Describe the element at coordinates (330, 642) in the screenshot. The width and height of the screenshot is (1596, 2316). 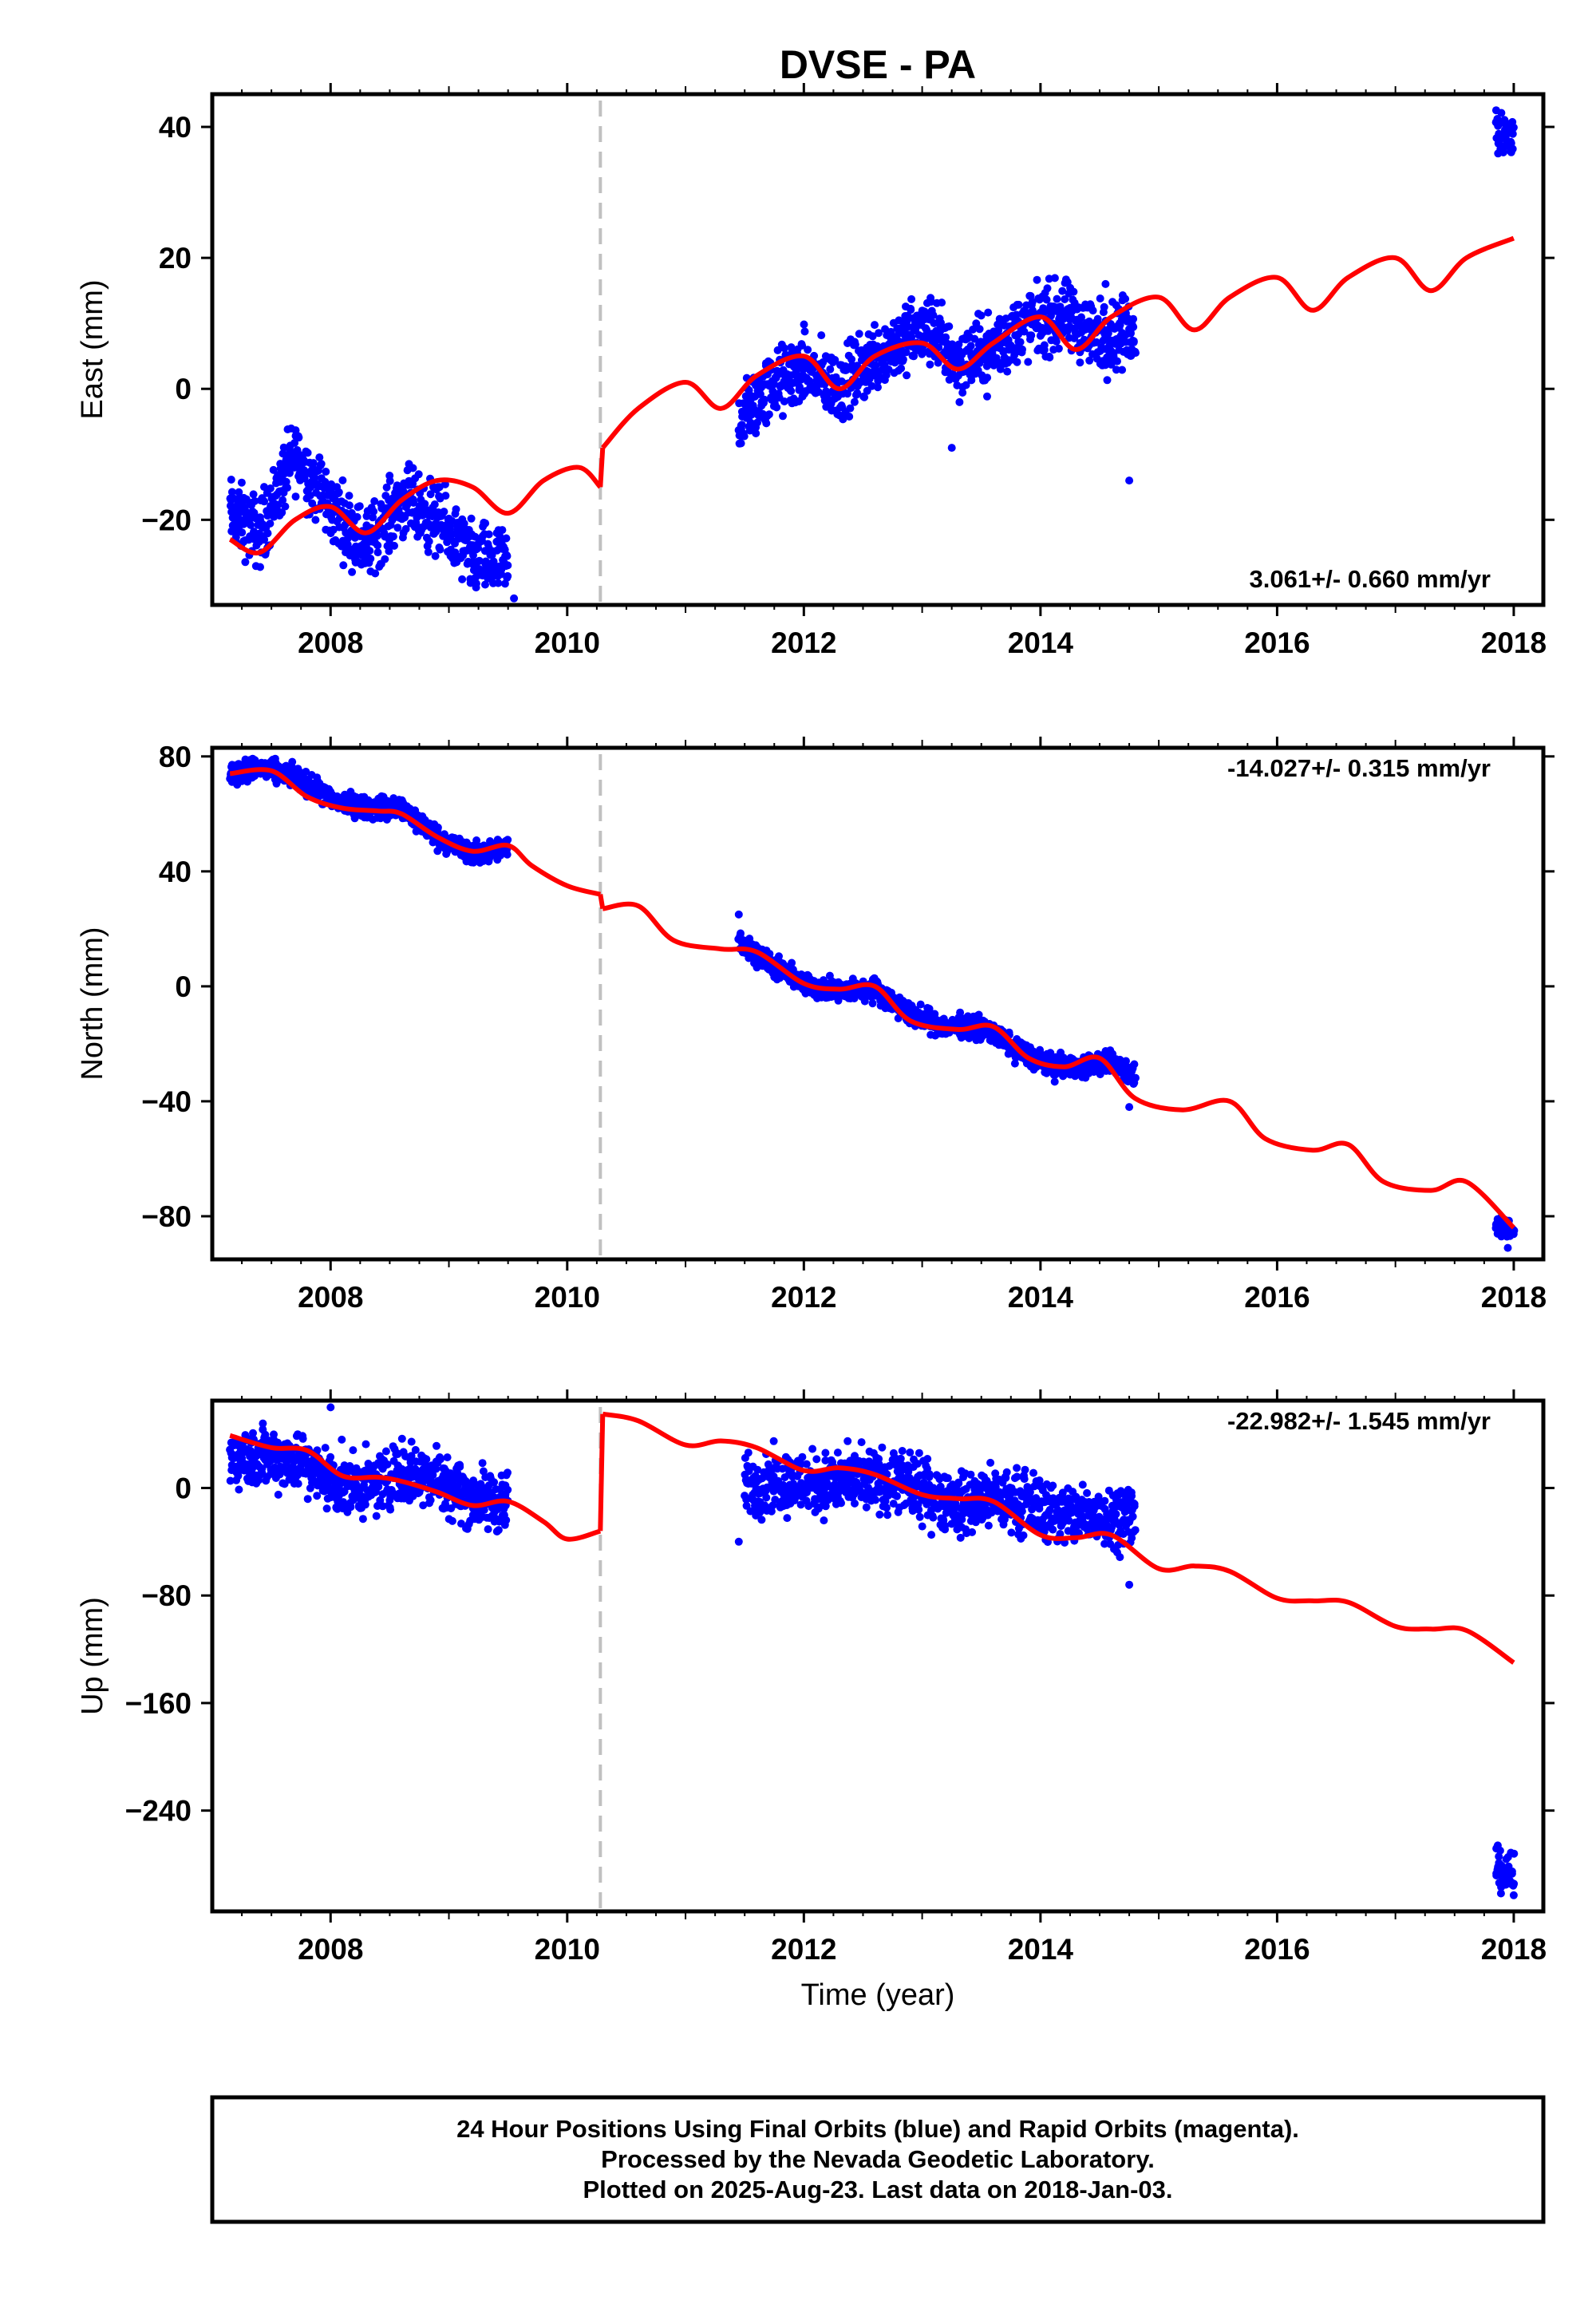
I see `east-x-tick-label: 2008` at that location.